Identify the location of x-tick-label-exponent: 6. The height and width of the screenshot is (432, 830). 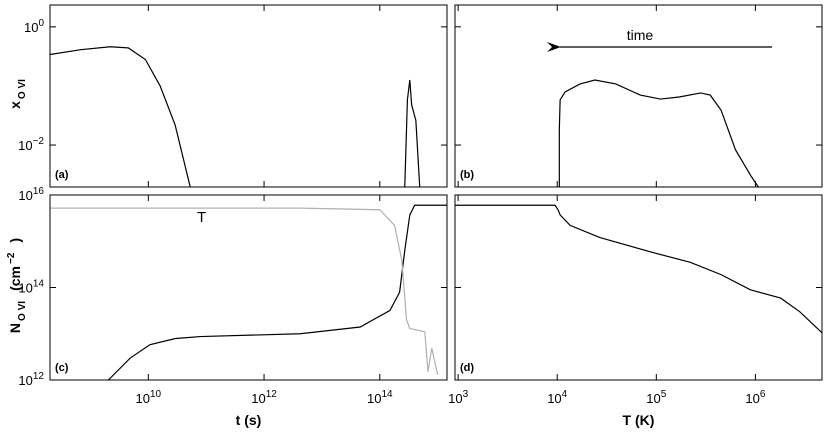
(763, 394).